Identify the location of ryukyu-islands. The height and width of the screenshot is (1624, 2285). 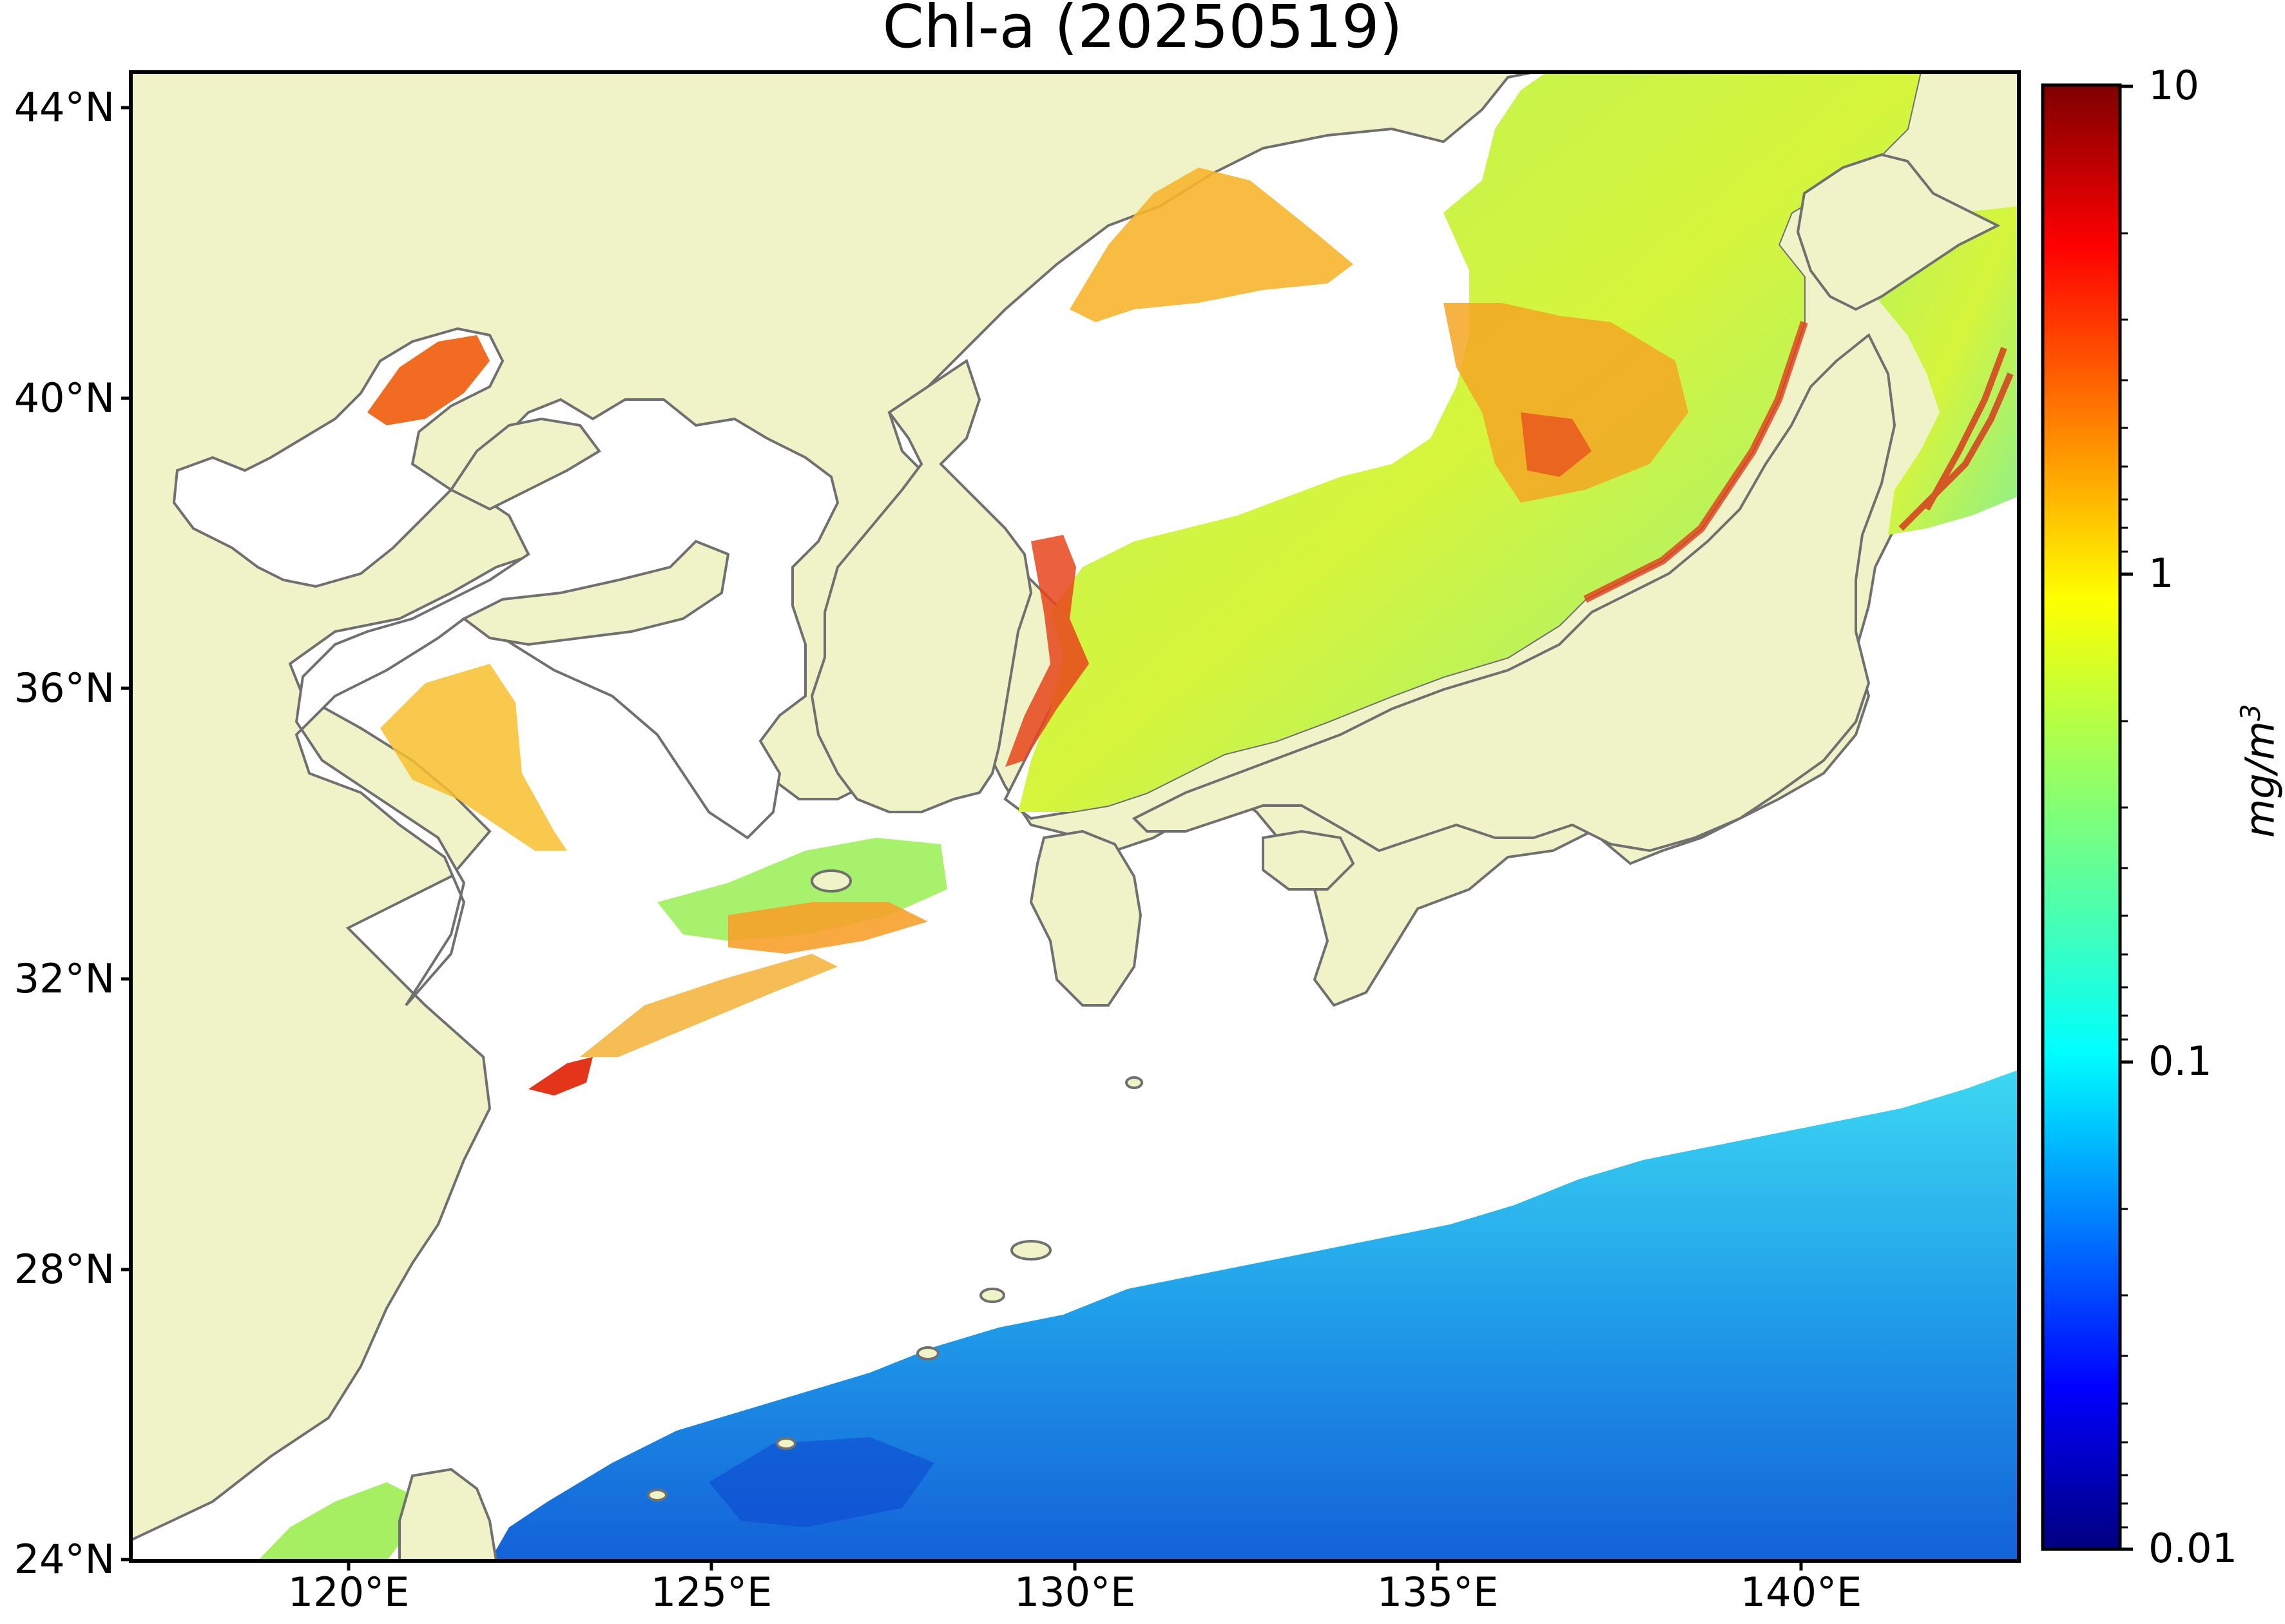
(895, 1289).